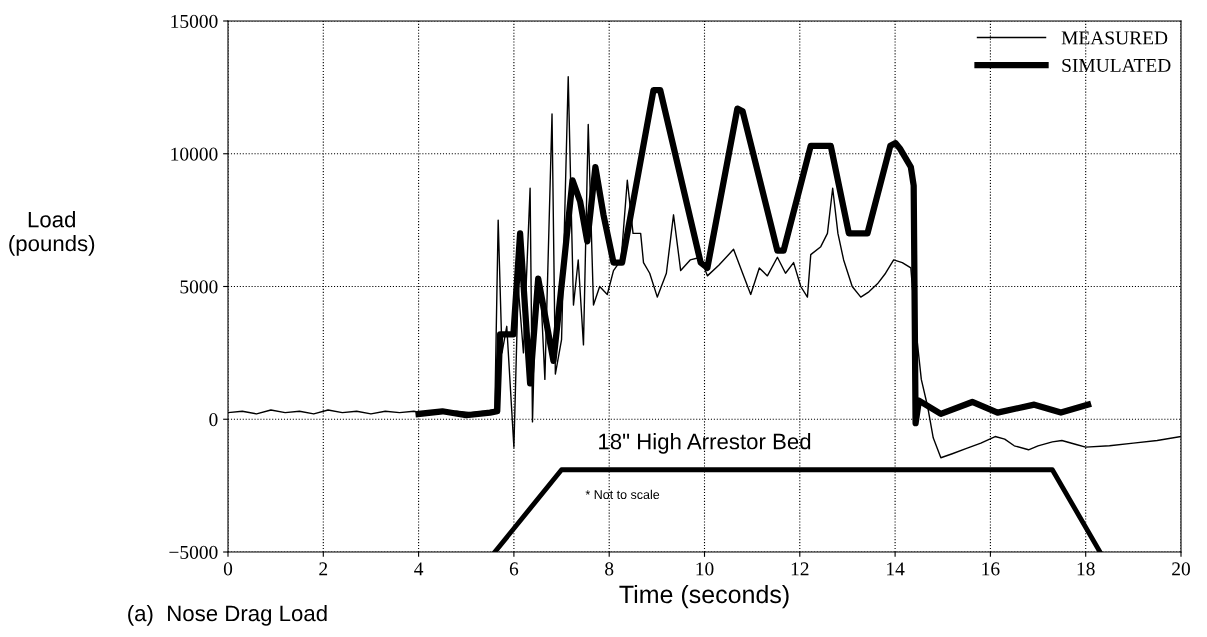 This screenshot has height=637, width=1207. I want to click on x-tick-label: 12, so click(800, 569).